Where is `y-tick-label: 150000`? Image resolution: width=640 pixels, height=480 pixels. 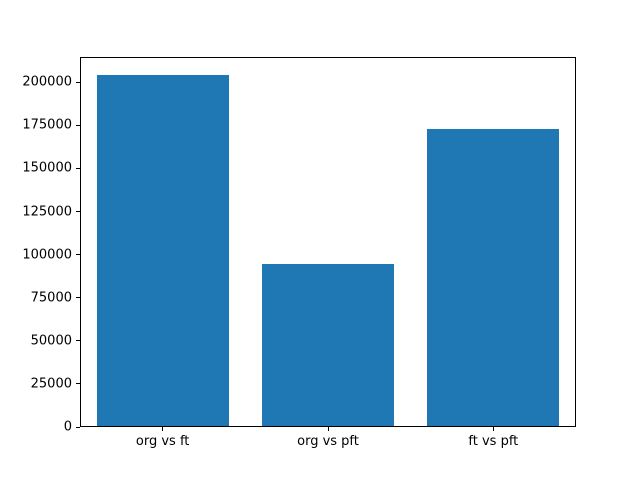 y-tick-label: 150000 is located at coordinates (47, 168).